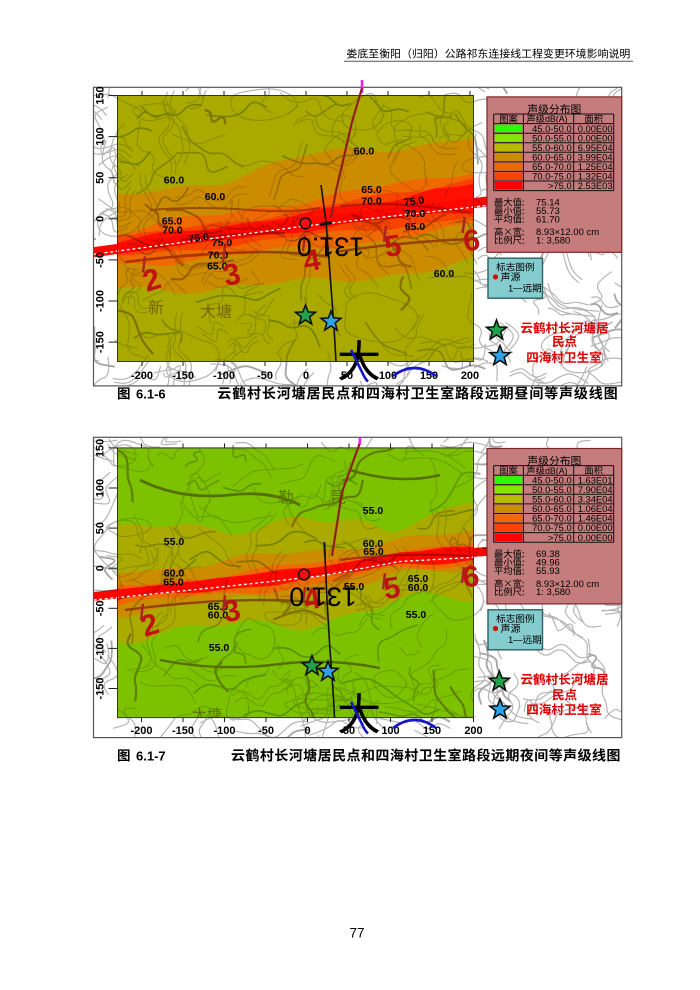 The image size is (700, 990). I want to click on svg-text: 49.96, so click(548, 563).